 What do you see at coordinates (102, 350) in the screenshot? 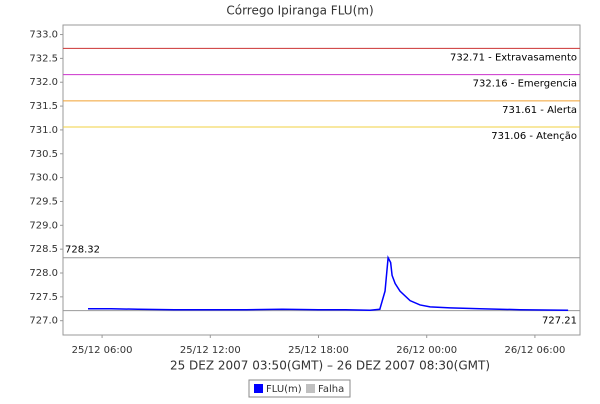
I see `x-tick-label: 25/12 06:00` at bounding box center [102, 350].